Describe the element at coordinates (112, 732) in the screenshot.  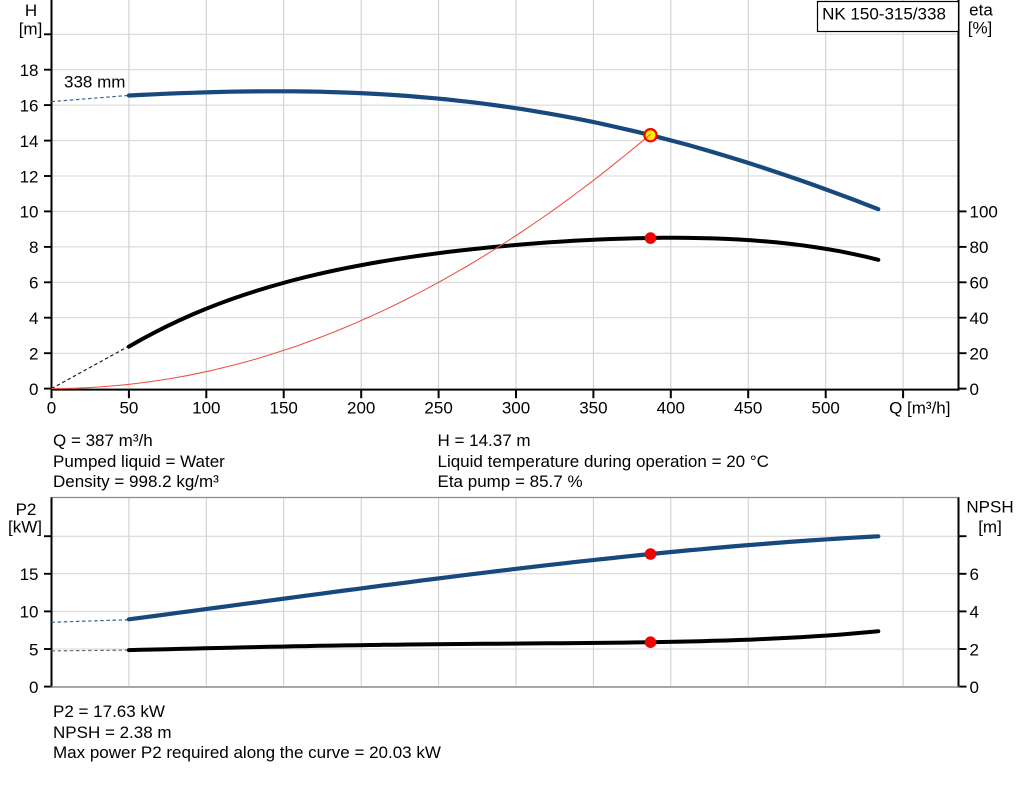
I see `svg-text: NPSH = 2.38 m` at that location.